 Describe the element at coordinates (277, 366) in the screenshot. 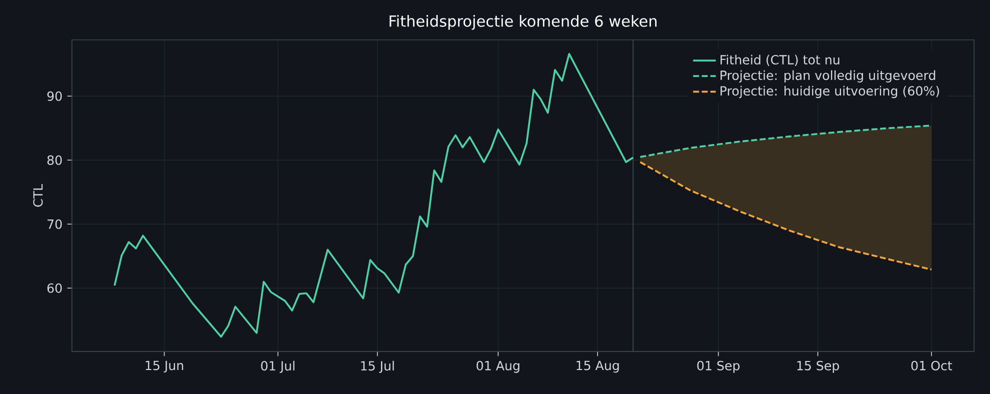

I see `x-tick-label: 01 Jul` at that location.